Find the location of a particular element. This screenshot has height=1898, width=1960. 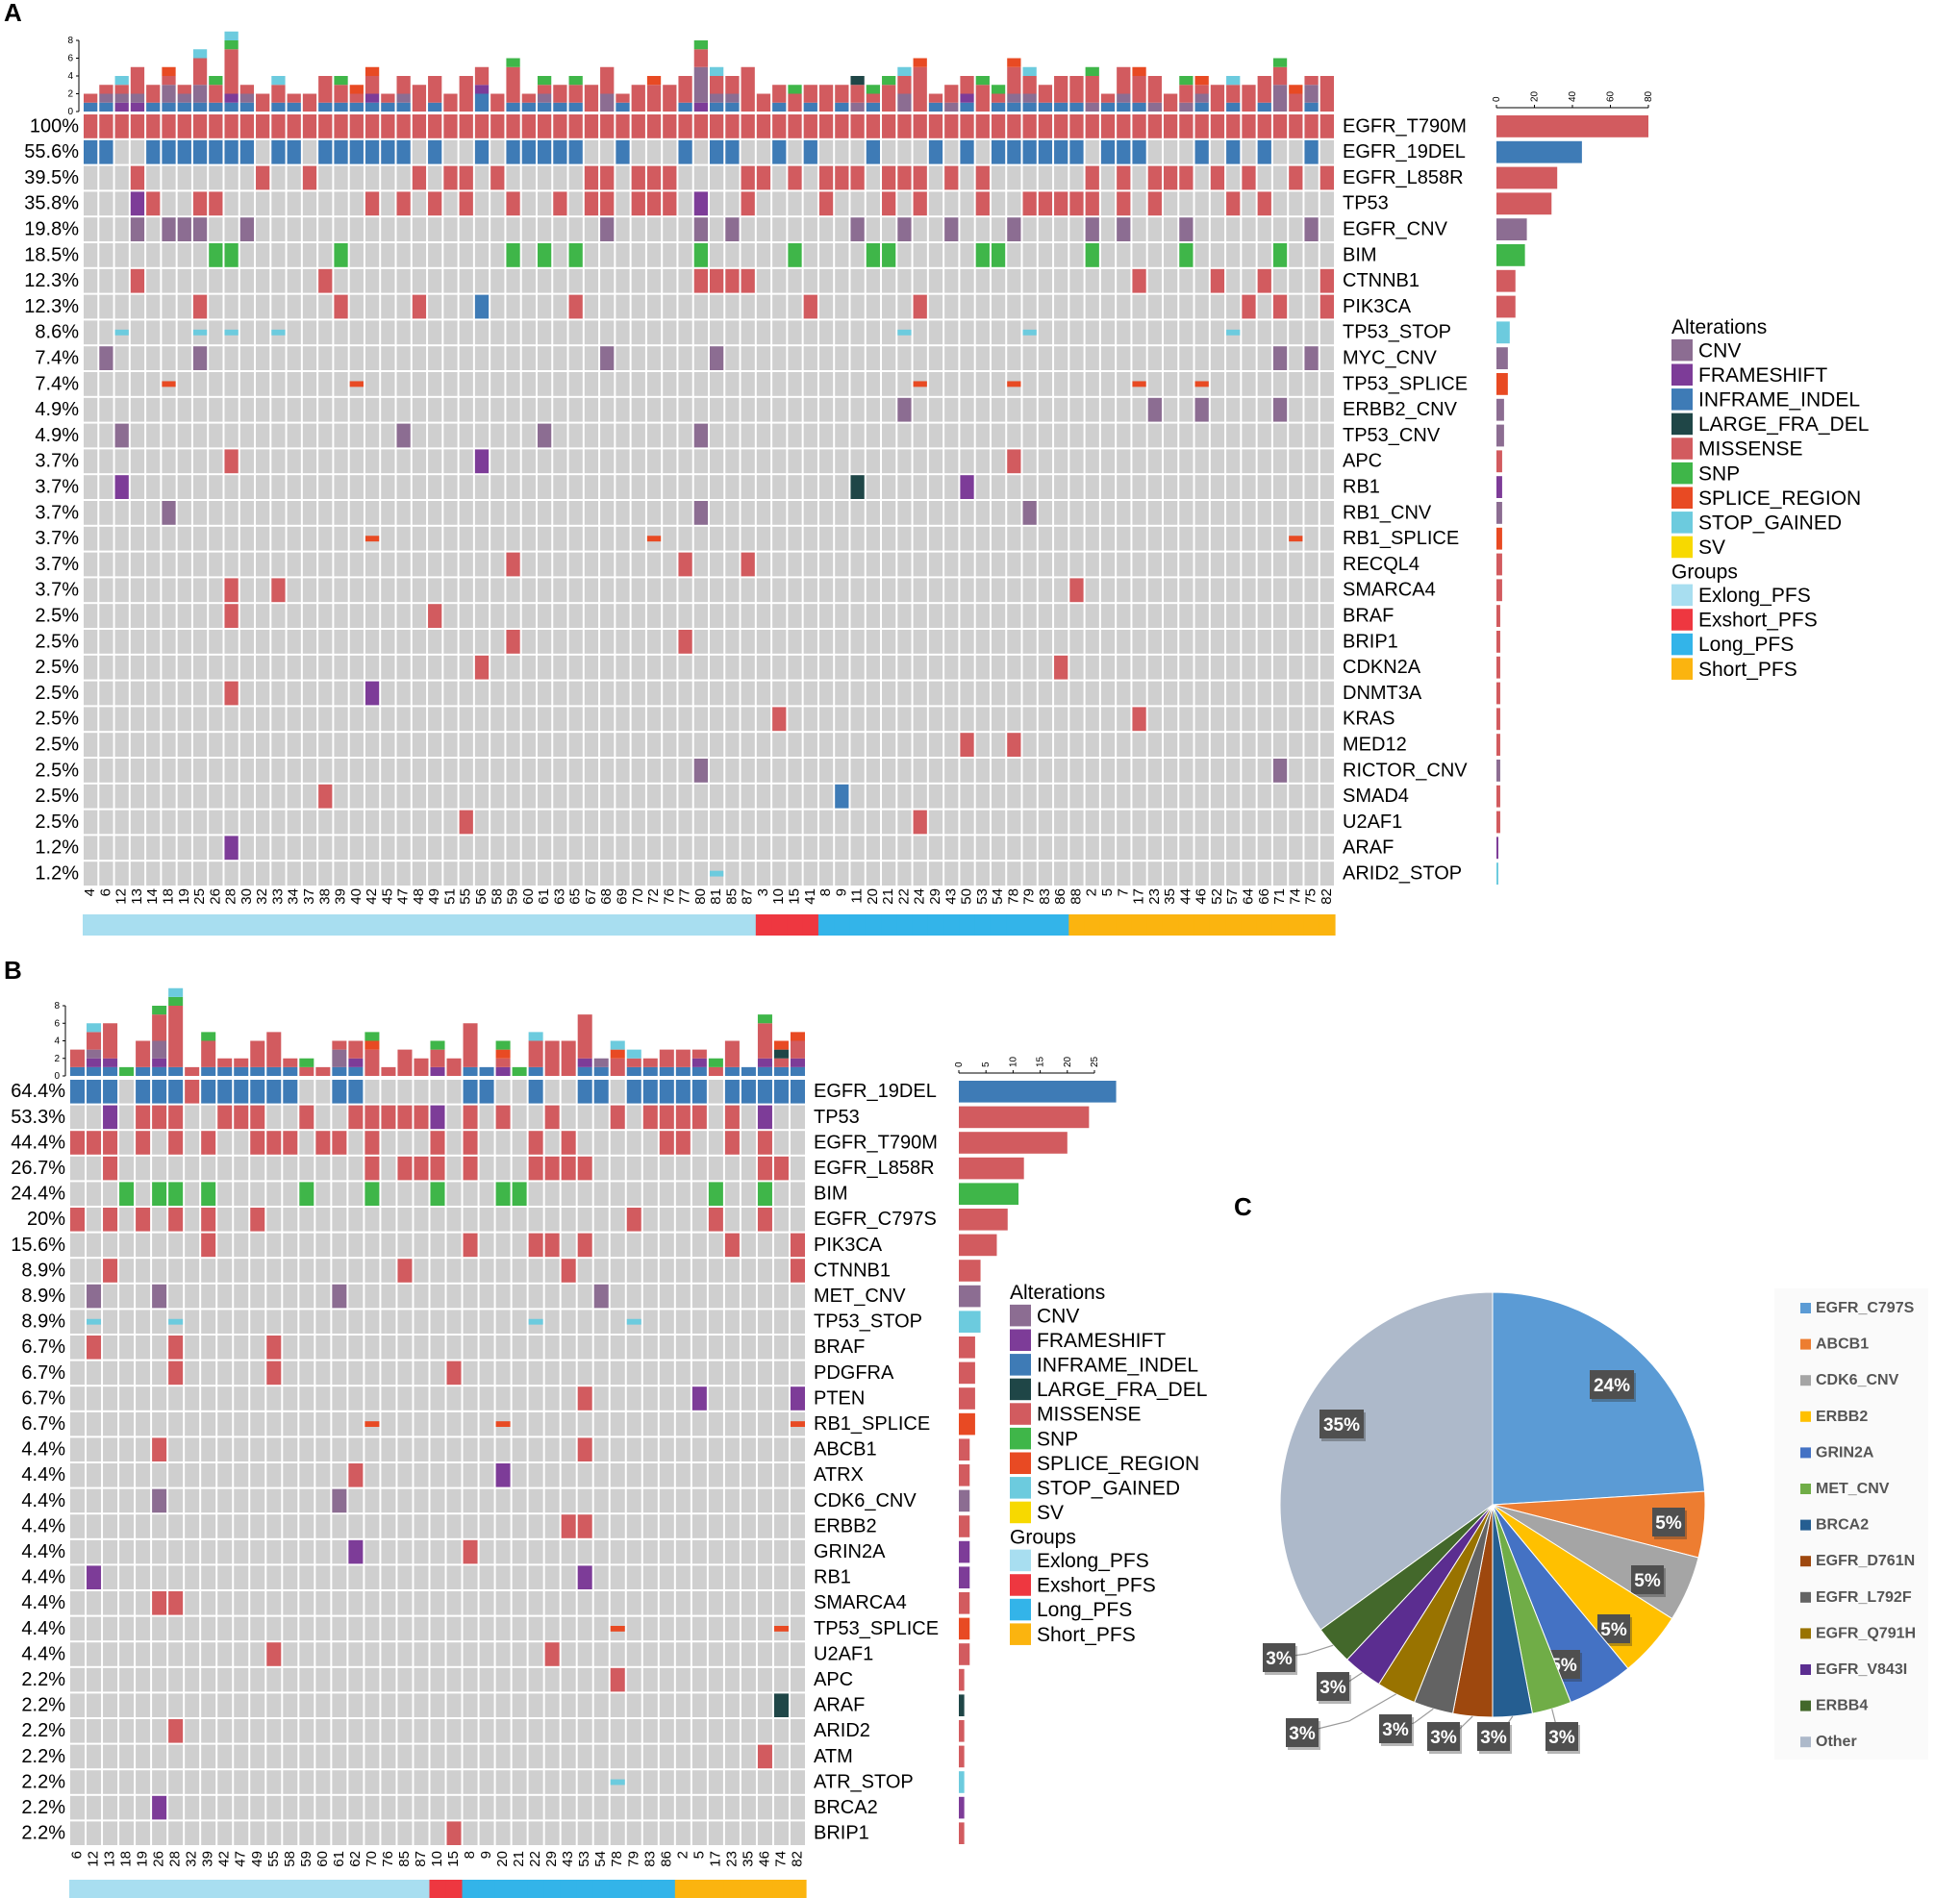

gene-label: RB1 is located at coordinates (832, 1577).